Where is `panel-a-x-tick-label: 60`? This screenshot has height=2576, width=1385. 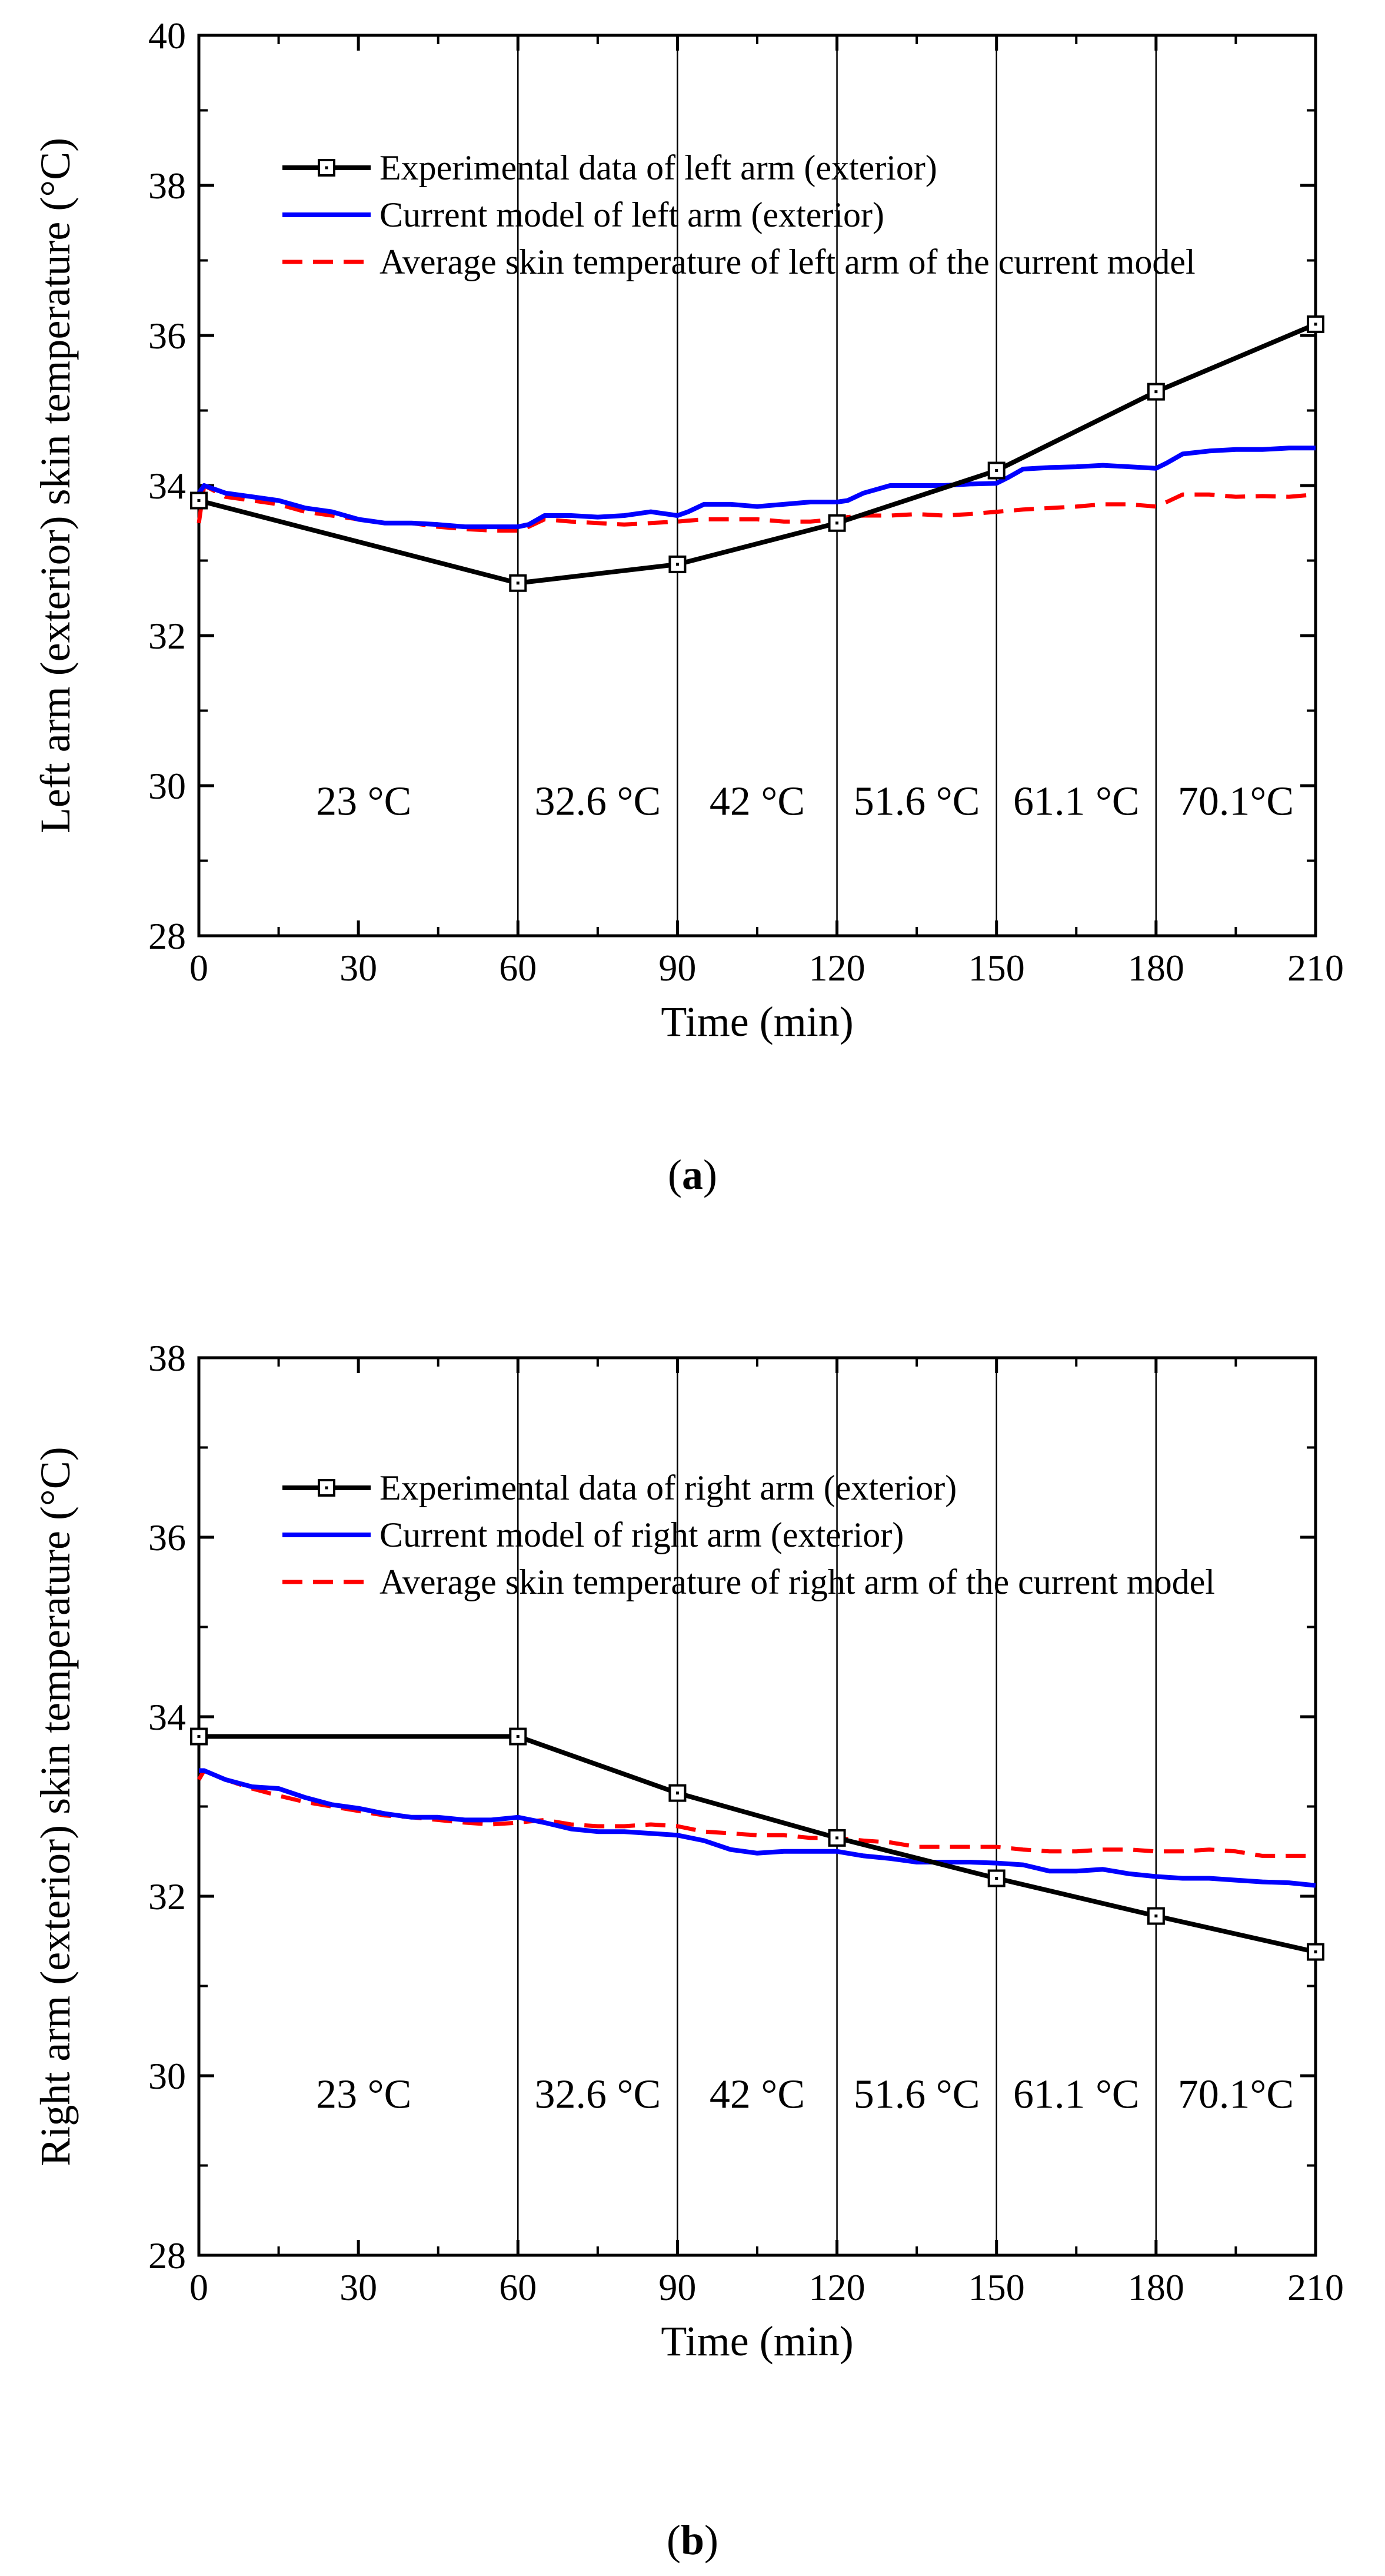
panel-a-x-tick-label: 60 is located at coordinates (518, 968).